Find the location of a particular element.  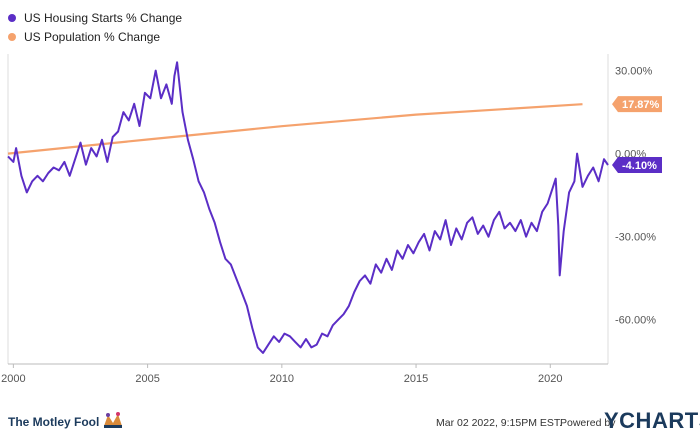

timestamp: Mar 02 2022, 9:15PM EST. is located at coordinates (499, 423).